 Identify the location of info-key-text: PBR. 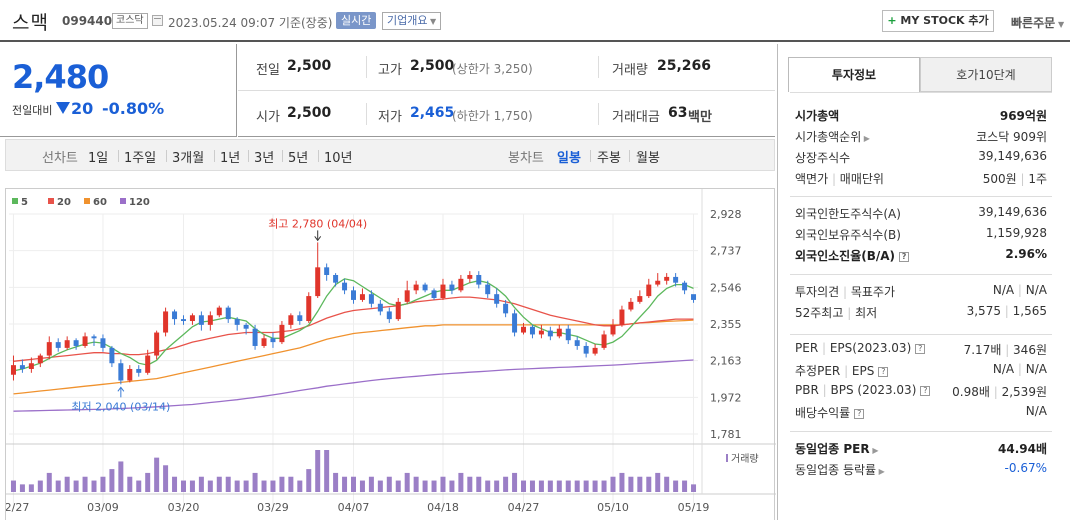
(807, 390).